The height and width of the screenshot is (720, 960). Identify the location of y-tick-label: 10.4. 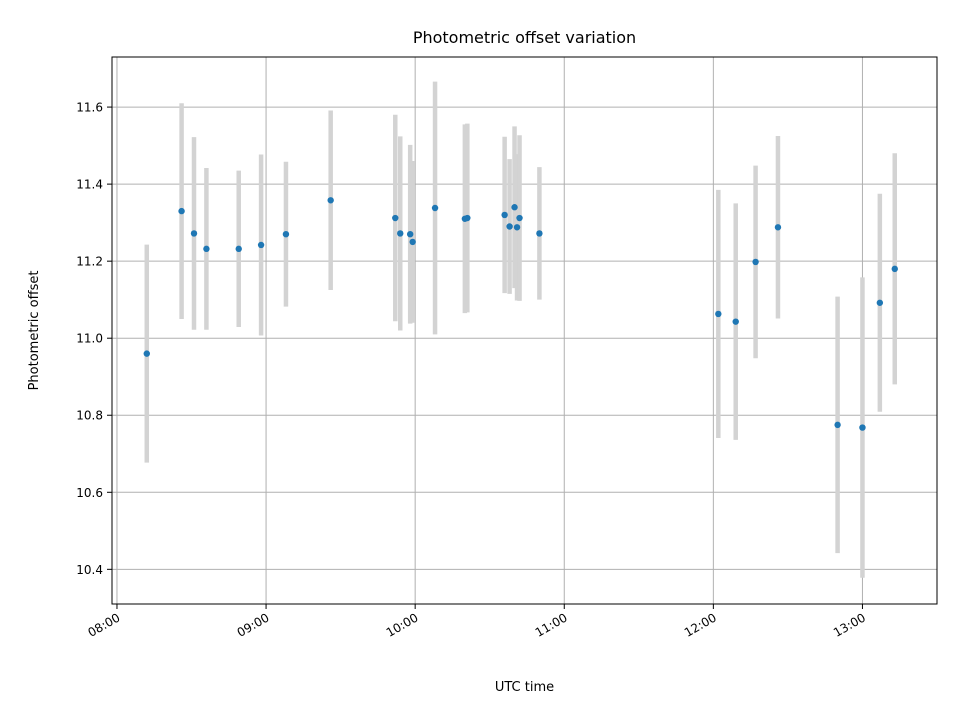
(89, 570).